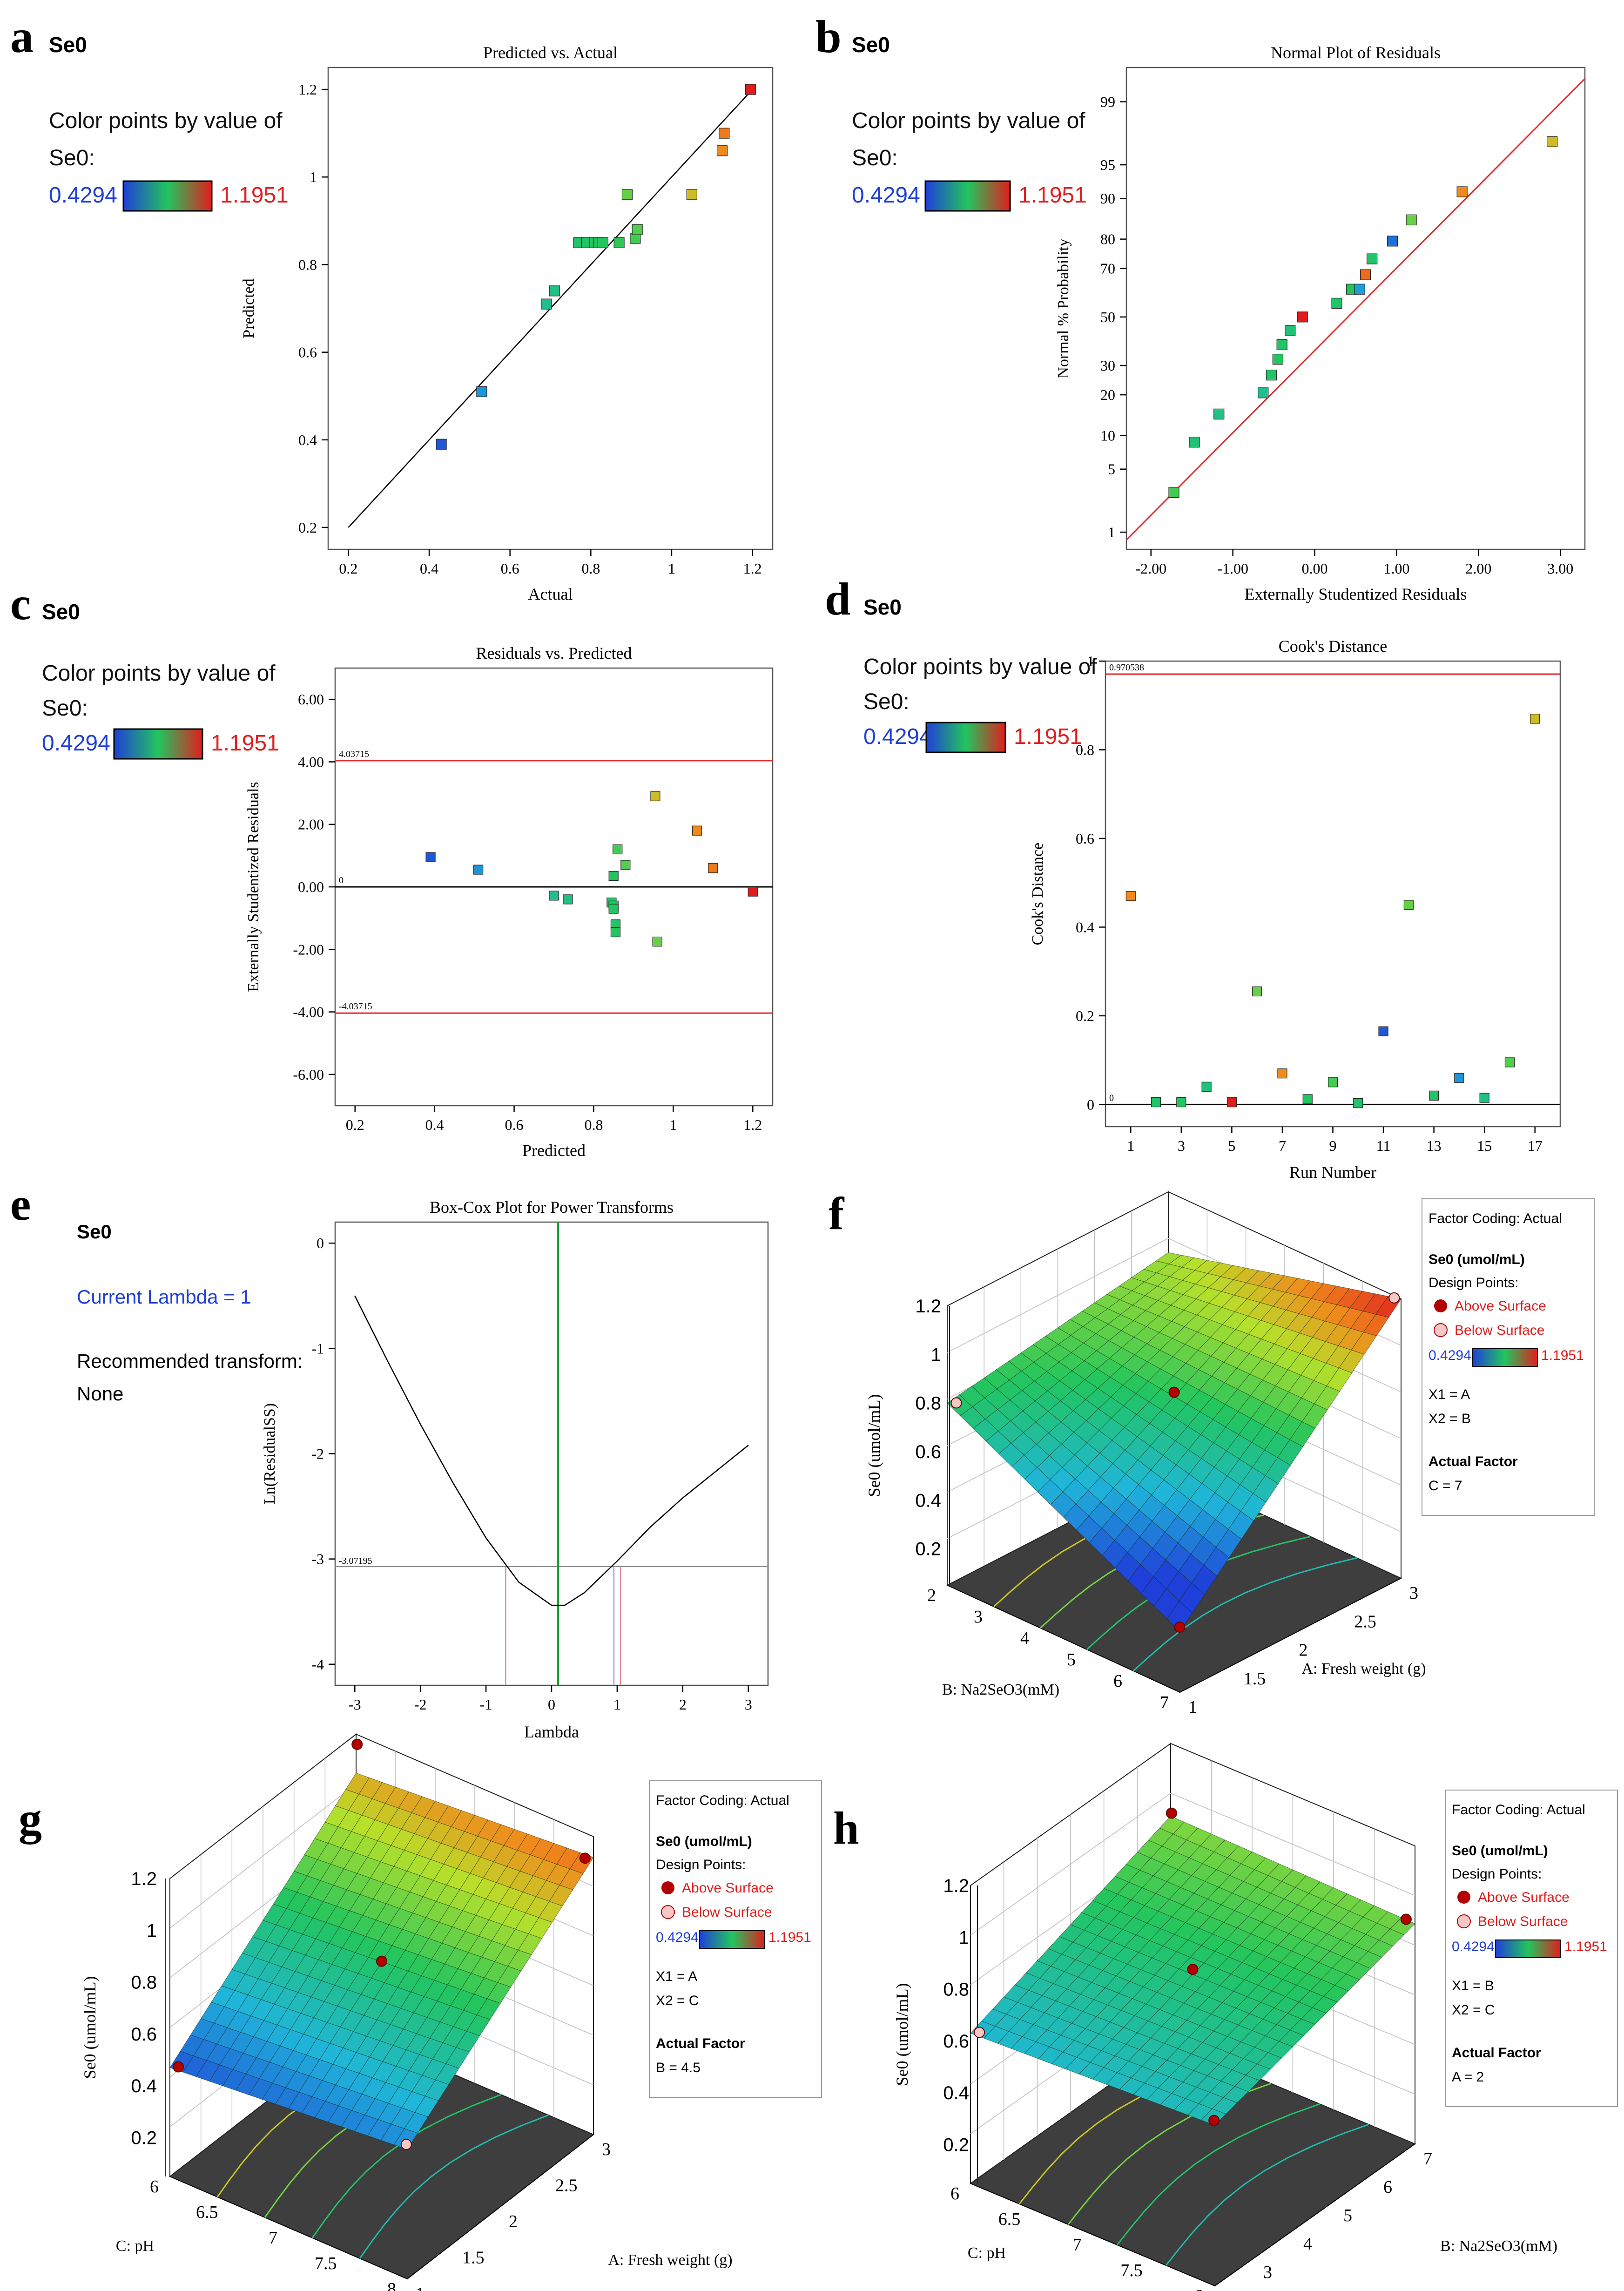 The height and width of the screenshot is (2291, 1624). I want to click on chart-title: Cook's Distance, so click(1333, 646).